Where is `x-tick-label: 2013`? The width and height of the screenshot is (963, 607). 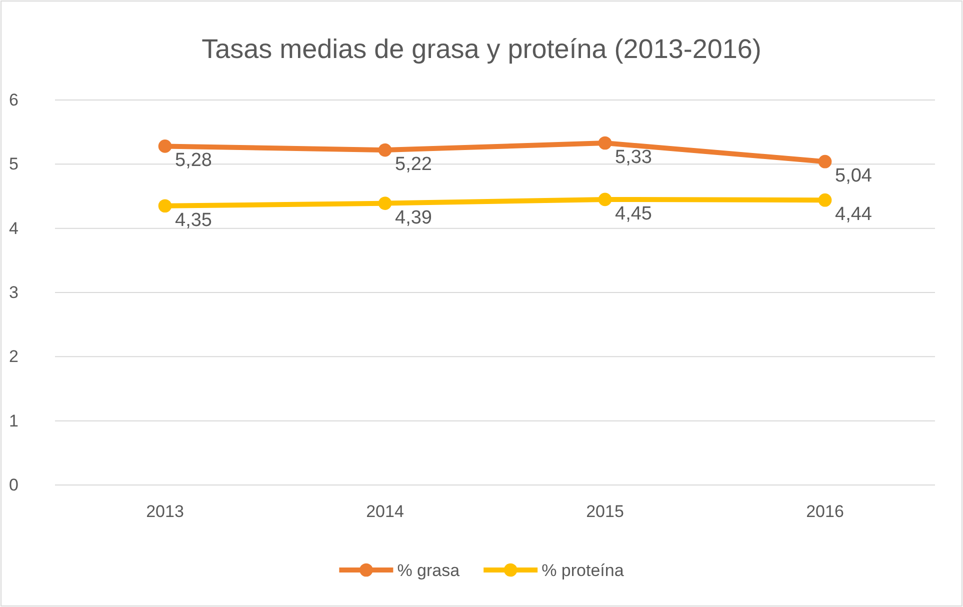
x-tick-label: 2013 is located at coordinates (165, 511).